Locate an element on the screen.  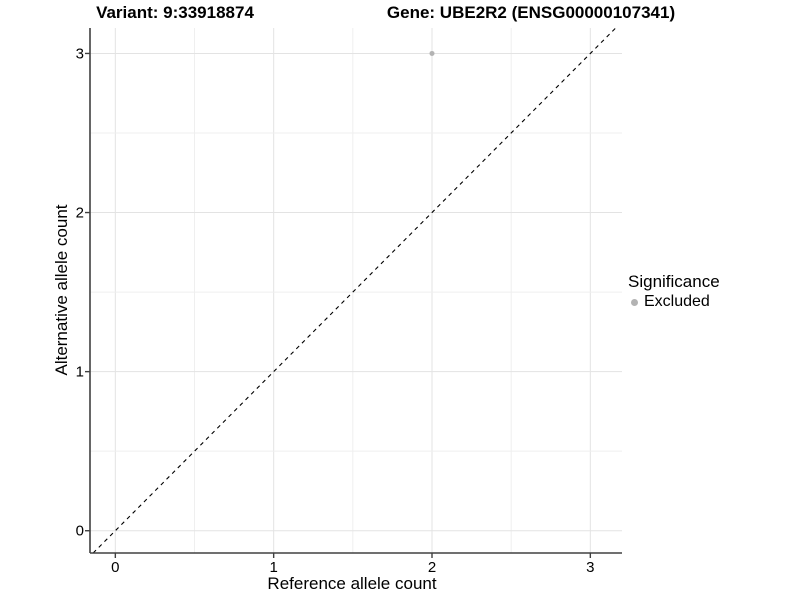
y-tick-label: 3 is located at coordinates (80, 53).